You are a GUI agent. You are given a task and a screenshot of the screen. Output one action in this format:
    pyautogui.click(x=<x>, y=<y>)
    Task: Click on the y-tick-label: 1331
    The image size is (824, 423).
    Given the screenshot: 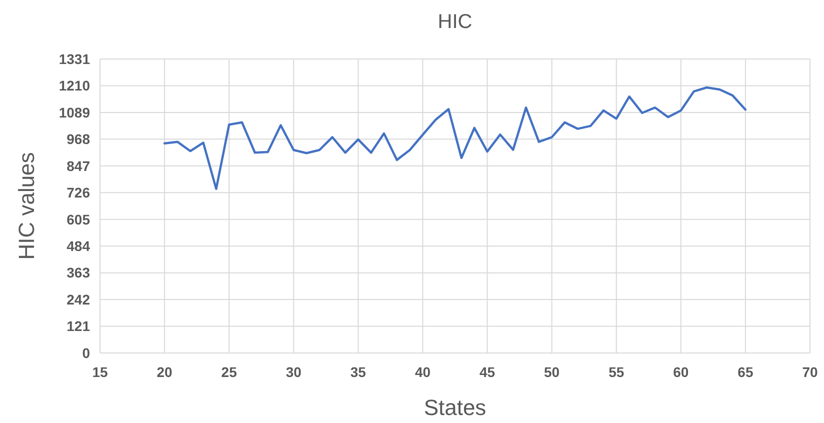 What is the action you would take?
    pyautogui.click(x=74, y=58)
    